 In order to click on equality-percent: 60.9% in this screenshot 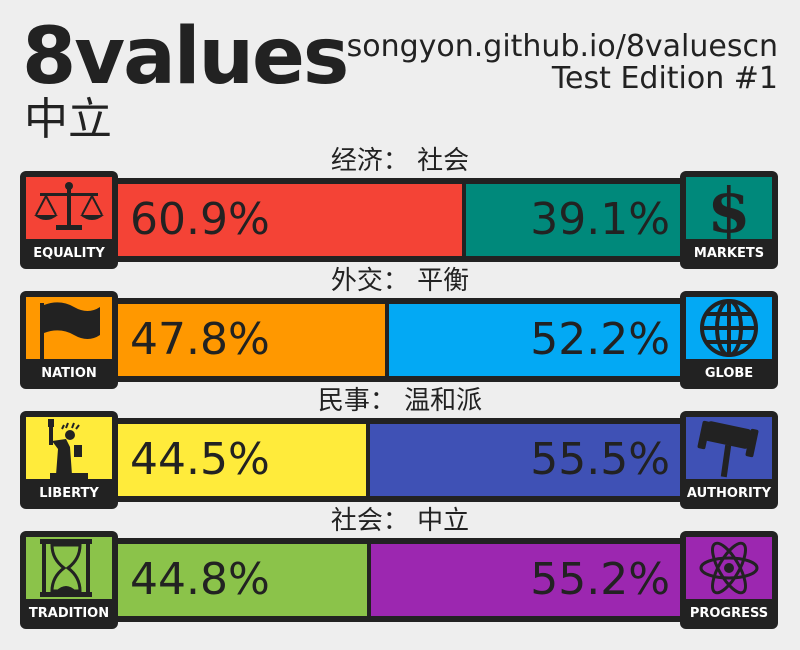, I will do `click(200, 219)`.